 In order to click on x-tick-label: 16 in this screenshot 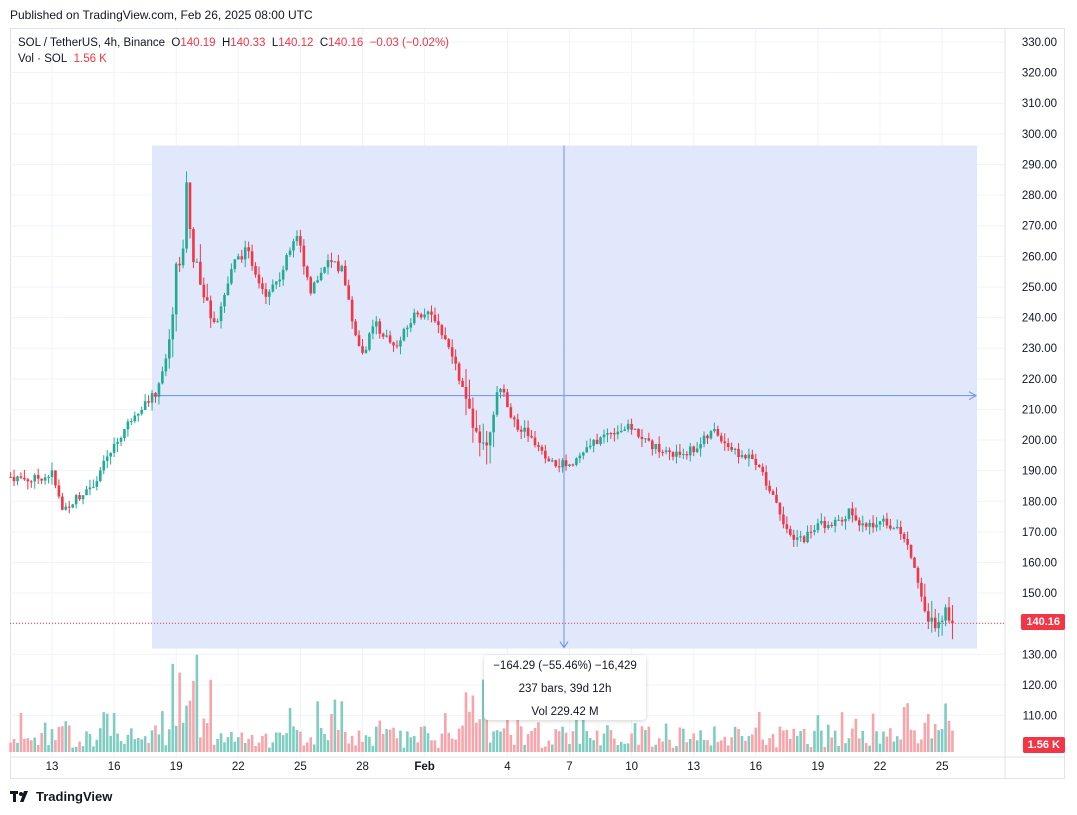, I will do `click(114, 767)`.